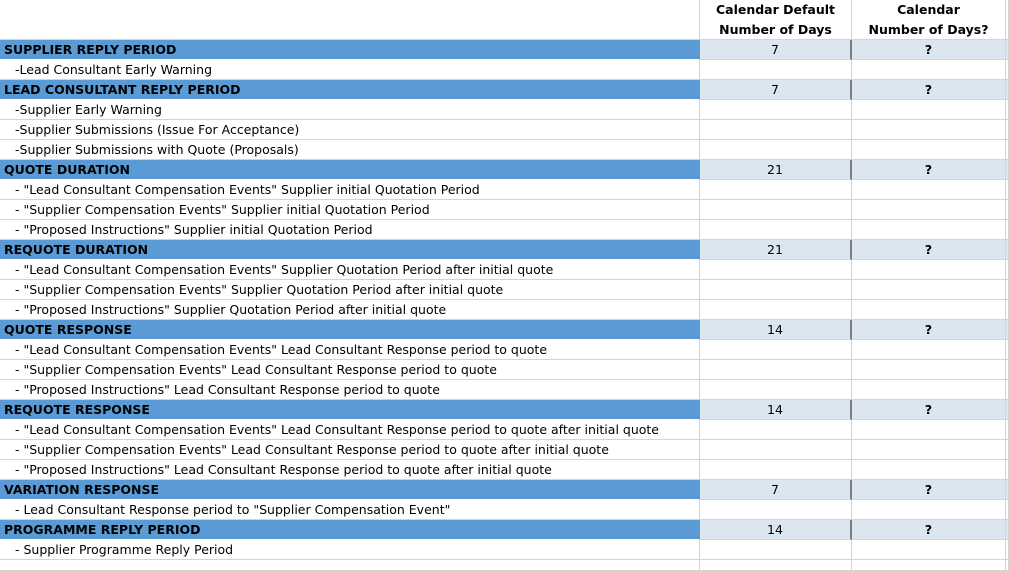 This screenshot has width=1009, height=571. What do you see at coordinates (350, 110) in the screenshot?
I see `sub-item-cell: -Supplier Early Warning` at bounding box center [350, 110].